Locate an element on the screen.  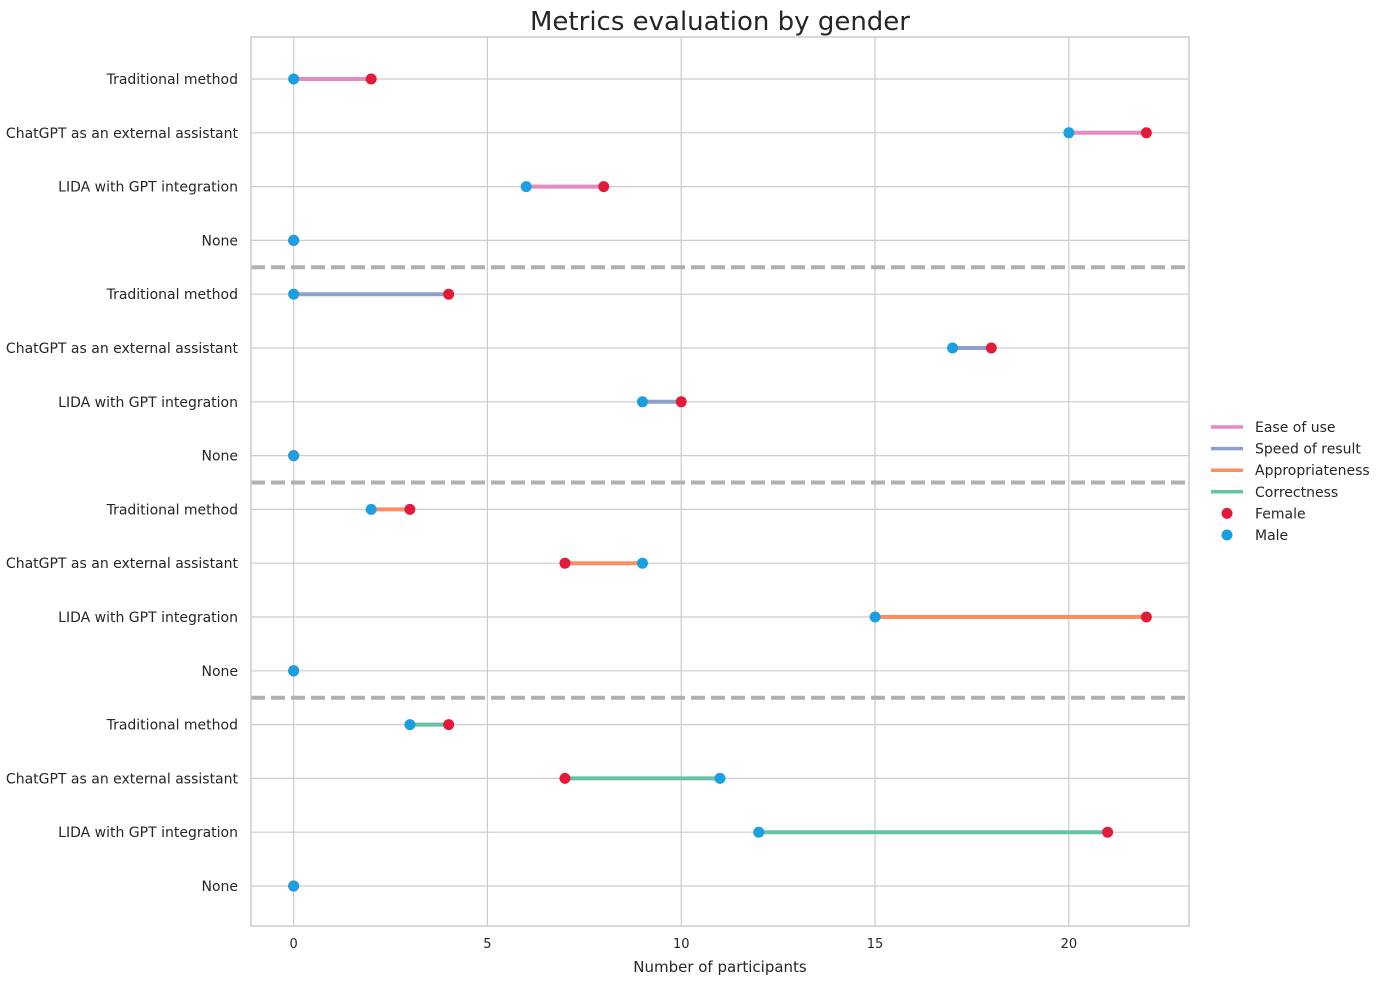
legend-label: Male is located at coordinates (1271, 536).